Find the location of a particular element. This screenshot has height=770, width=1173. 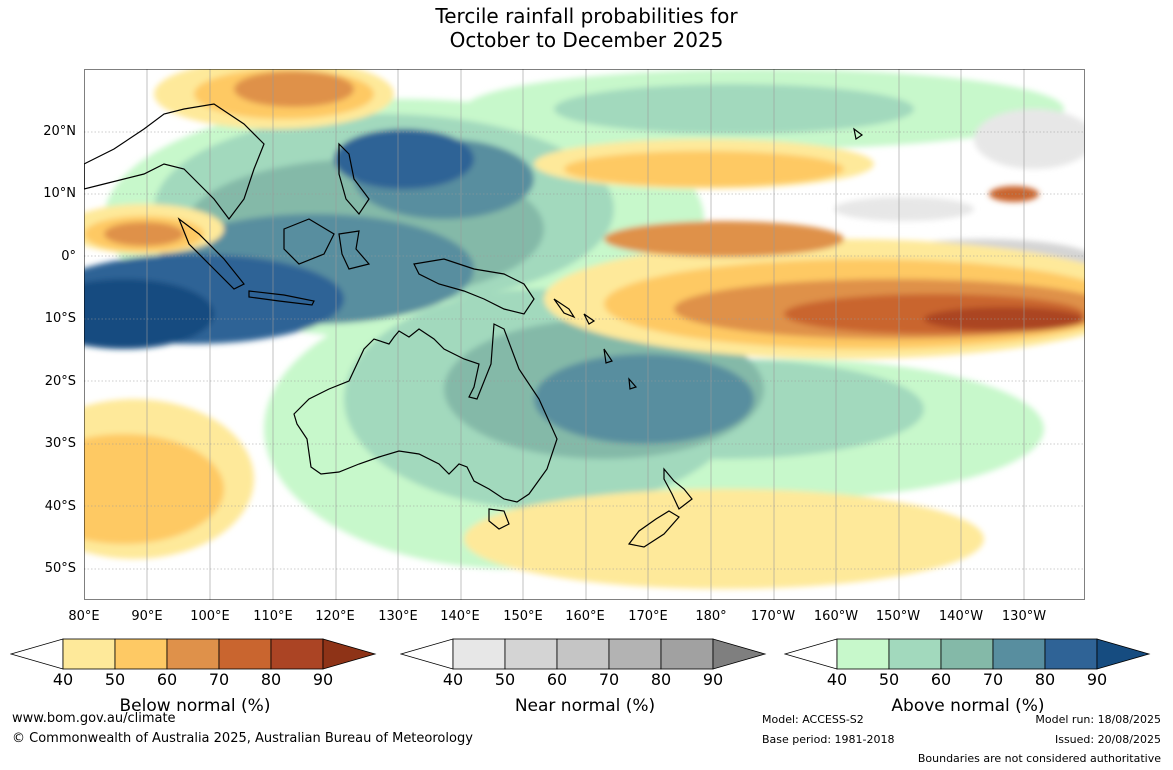

lat-label: 20°N is located at coordinates (59, 131).